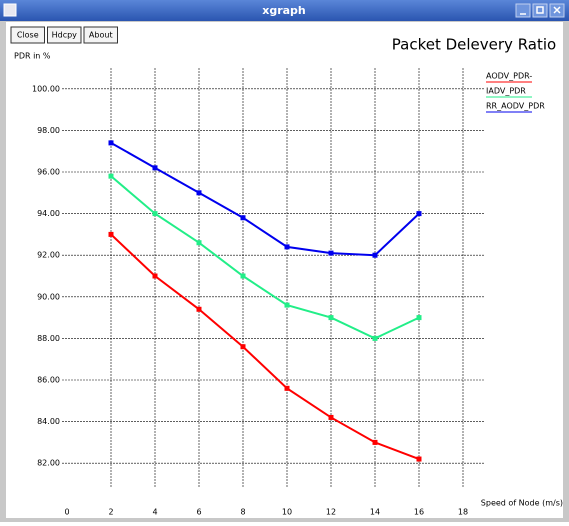 The height and width of the screenshot is (526, 569). Describe the element at coordinates (48, 130) in the screenshot. I see `y-tick-label: 98.00` at that location.